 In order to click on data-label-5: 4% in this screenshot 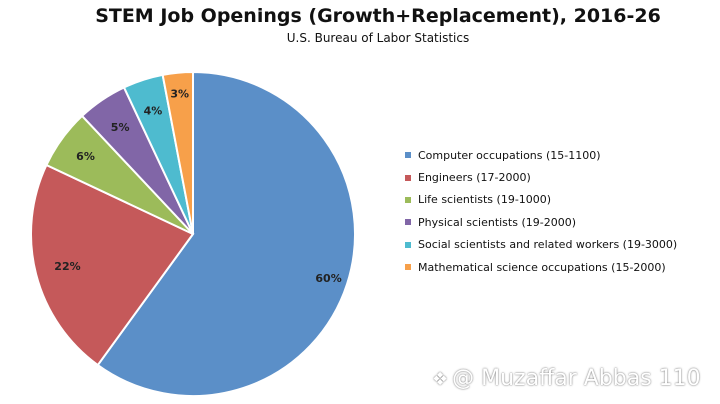, I will do `click(153, 111)`.